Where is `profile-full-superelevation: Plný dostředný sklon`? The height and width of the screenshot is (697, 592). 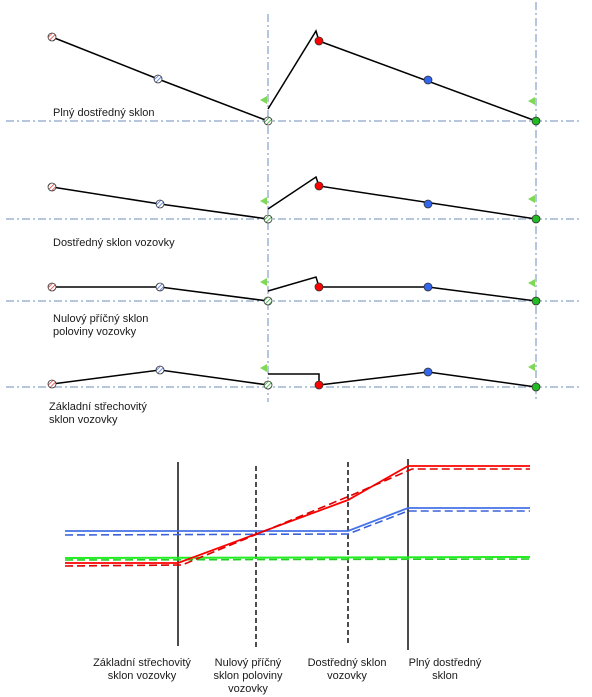
profile-full-superelevation: Plný dostředný sklon is located at coordinates (294, 77).